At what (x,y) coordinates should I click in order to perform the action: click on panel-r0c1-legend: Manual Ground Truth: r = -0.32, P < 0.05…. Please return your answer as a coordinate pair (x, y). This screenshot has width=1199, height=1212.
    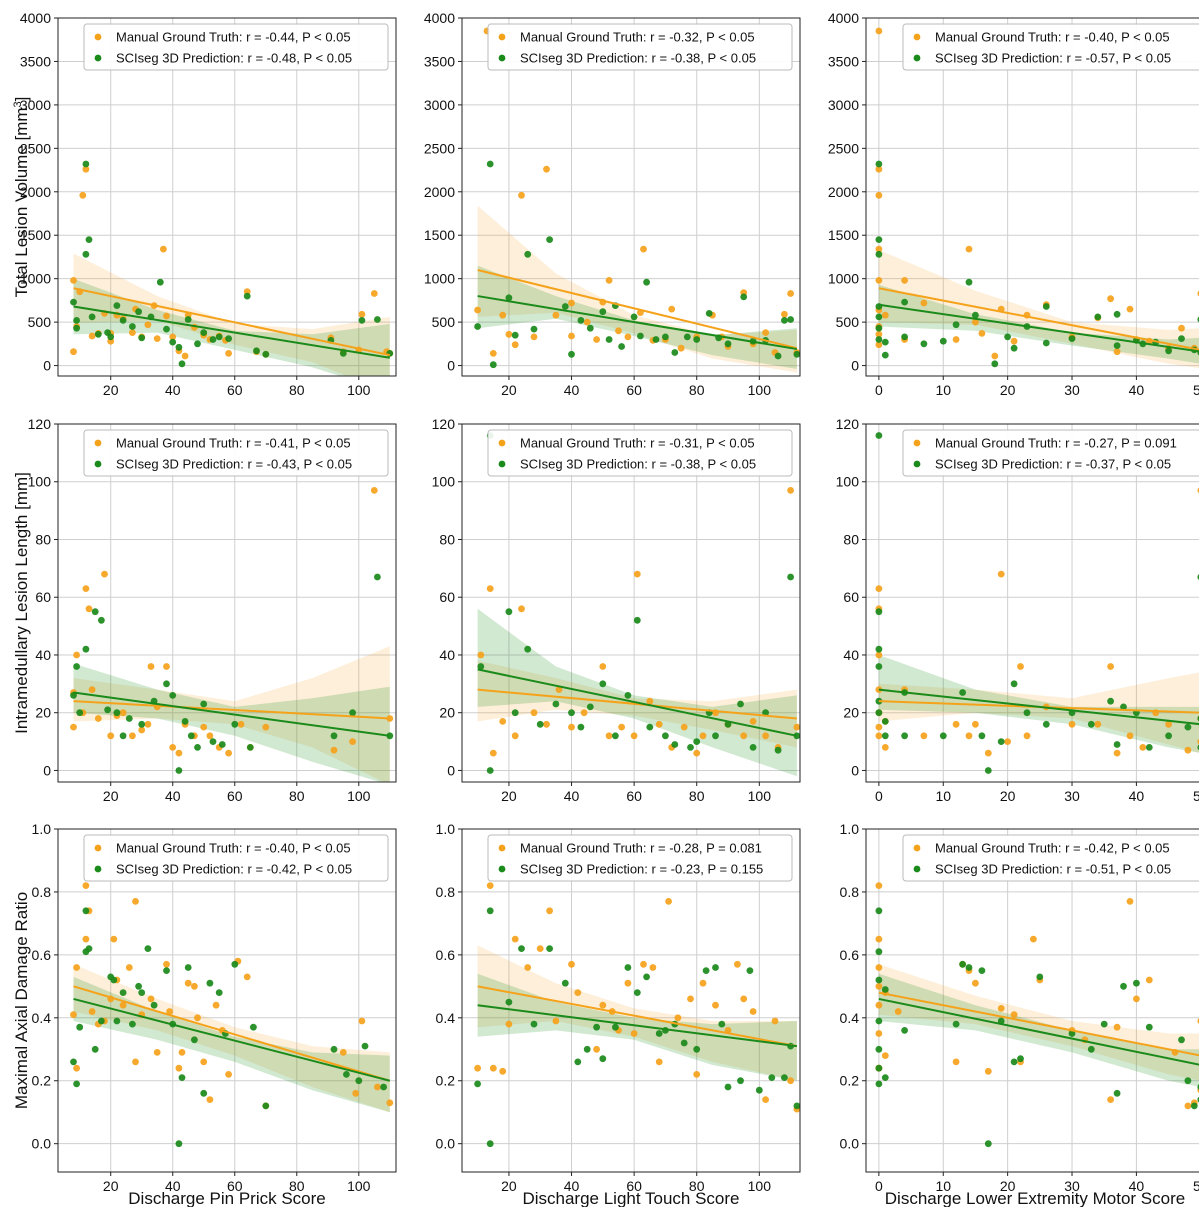
    Looking at the image, I should click on (640, 47).